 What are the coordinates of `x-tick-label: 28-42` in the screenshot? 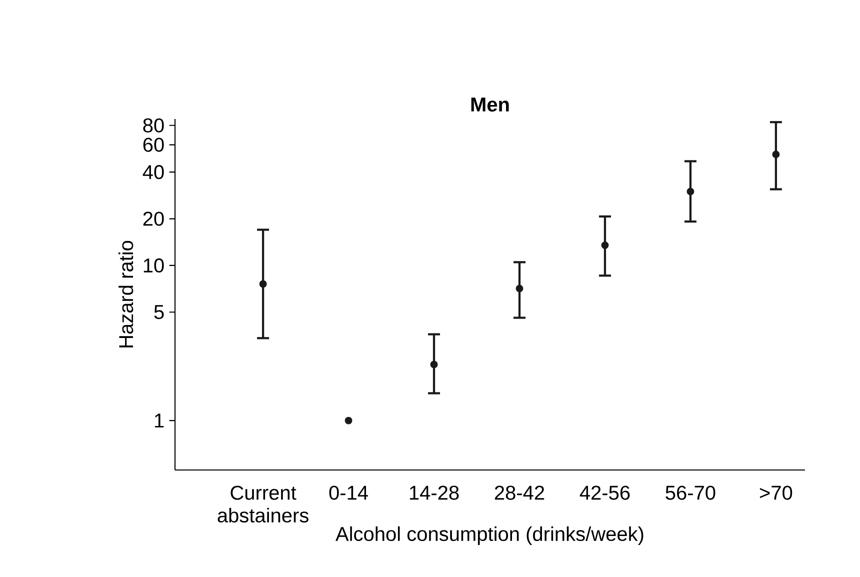 It's located at (519, 493).